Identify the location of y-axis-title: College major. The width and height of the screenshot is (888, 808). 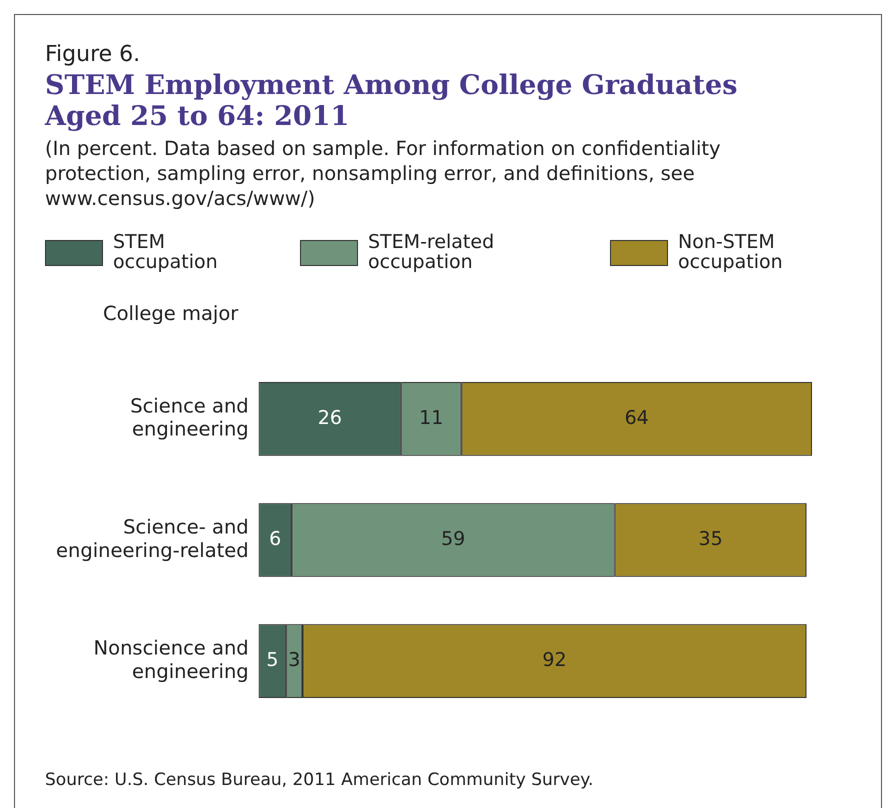
(170, 313).